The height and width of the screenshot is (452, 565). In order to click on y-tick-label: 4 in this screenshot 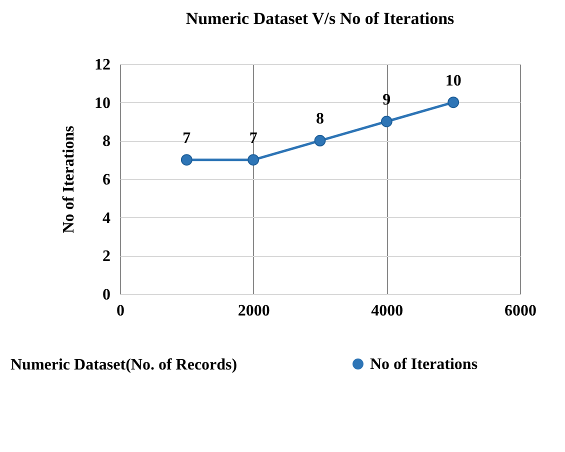, I will do `click(106, 218)`.